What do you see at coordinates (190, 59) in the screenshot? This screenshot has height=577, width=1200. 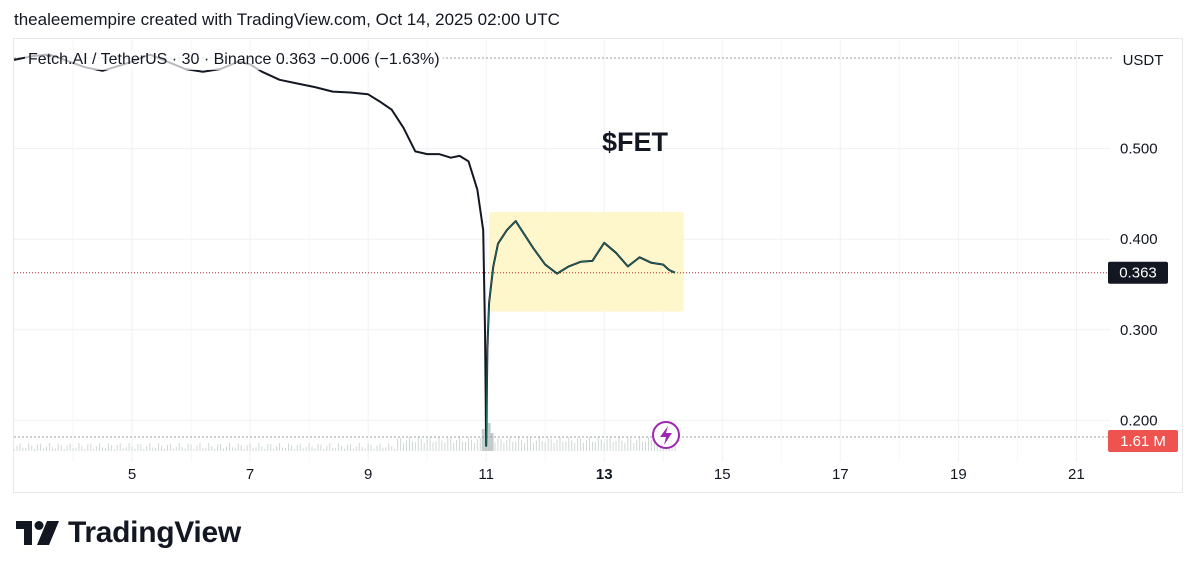 I see `symbol-interval: 30` at bounding box center [190, 59].